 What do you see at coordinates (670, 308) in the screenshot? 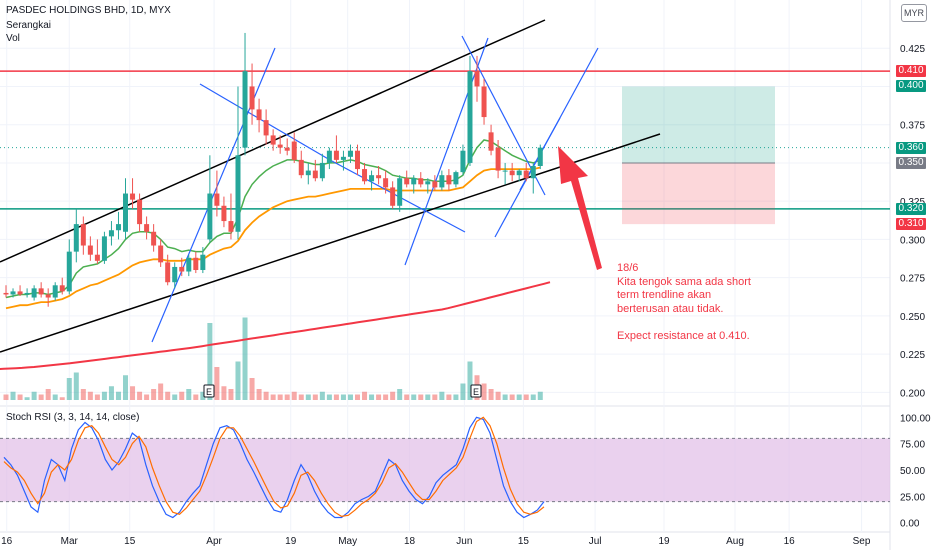
I see `annotation-line: berterusan atau tidak.` at bounding box center [670, 308].